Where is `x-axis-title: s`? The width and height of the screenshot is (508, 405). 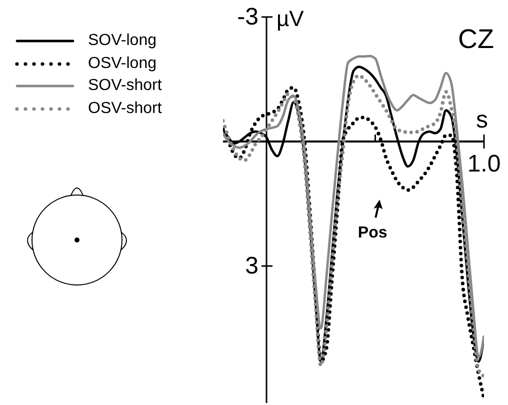 x-axis-title: s is located at coordinates (482, 120).